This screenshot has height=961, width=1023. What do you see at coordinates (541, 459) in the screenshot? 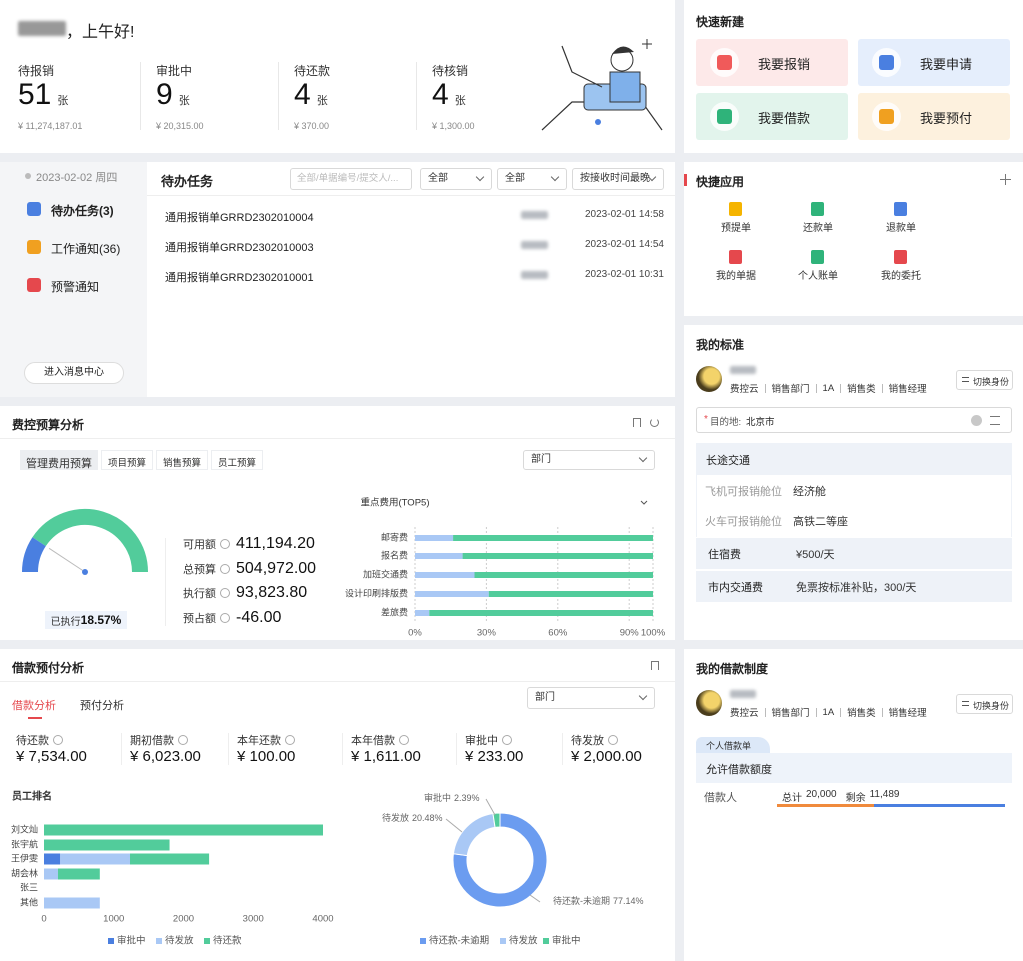
I see `select-value: 部门` at bounding box center [541, 459].